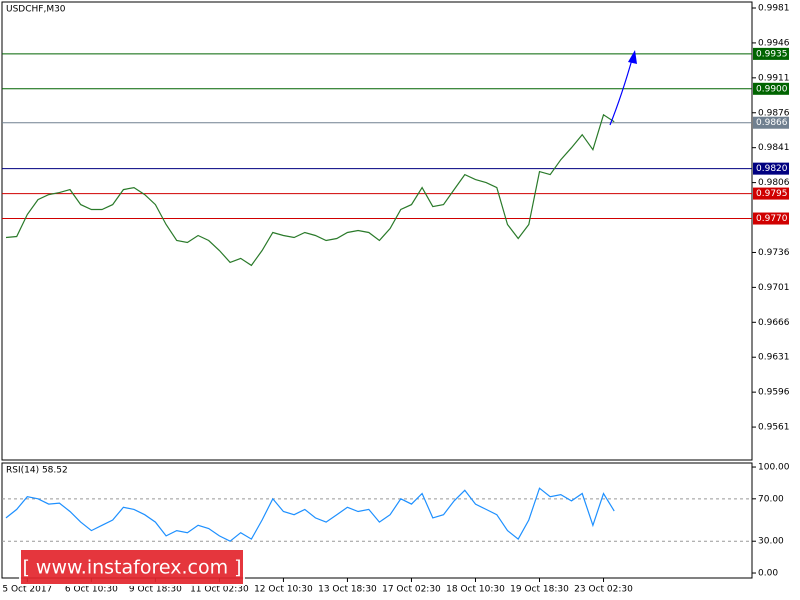 Image resolution: width=800 pixels, height=600 pixels. I want to click on watermark-box, so click(132, 567).